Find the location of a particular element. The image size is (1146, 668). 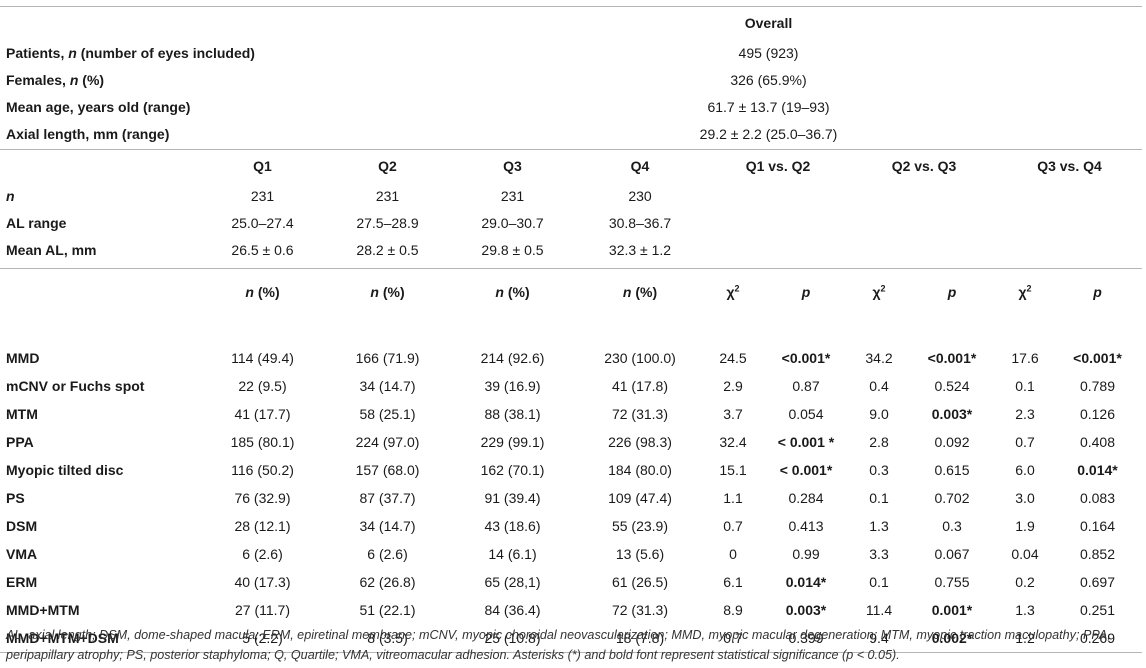

chi-square-cell: 2.3 is located at coordinates (1025, 413).